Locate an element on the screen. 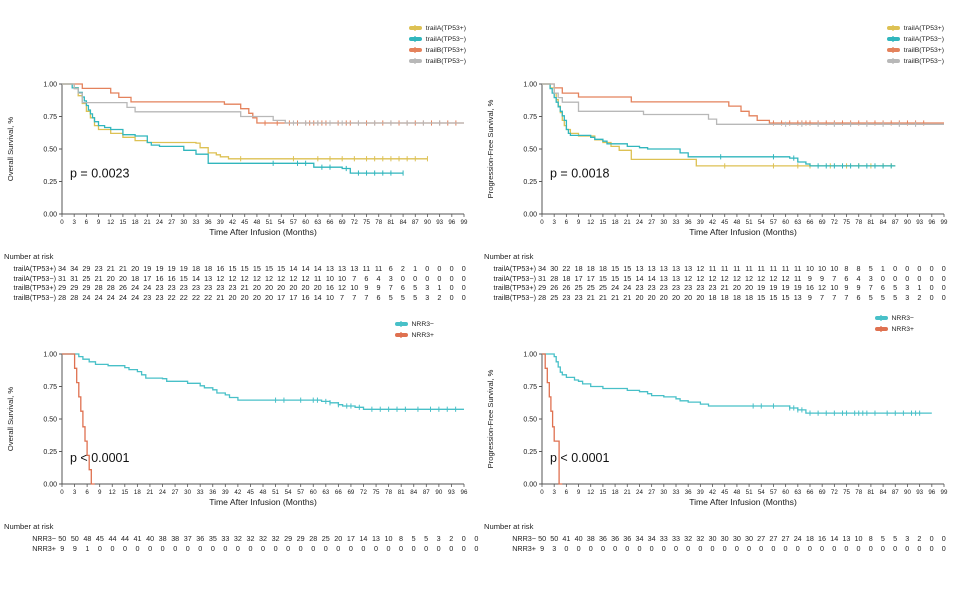 This screenshot has height=598, width=960. risk-count: 13 is located at coordinates (675, 269).